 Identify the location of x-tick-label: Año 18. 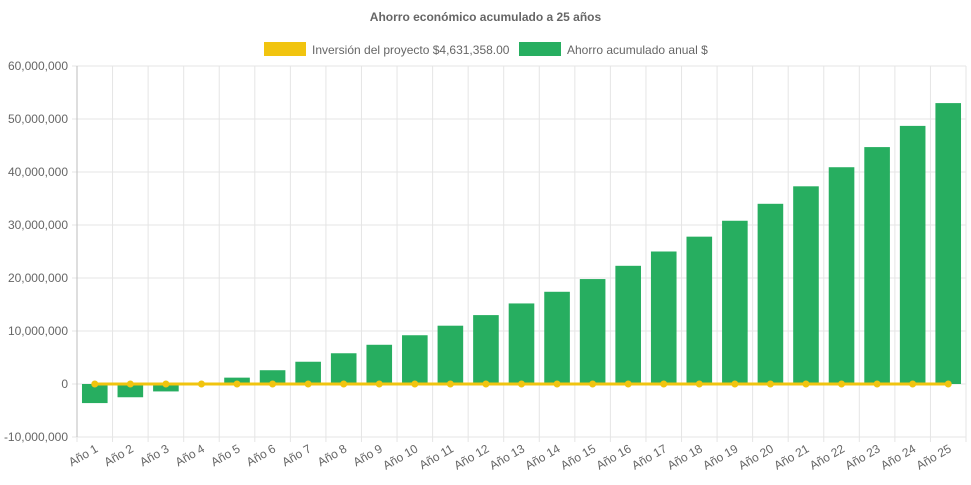
(685, 456).